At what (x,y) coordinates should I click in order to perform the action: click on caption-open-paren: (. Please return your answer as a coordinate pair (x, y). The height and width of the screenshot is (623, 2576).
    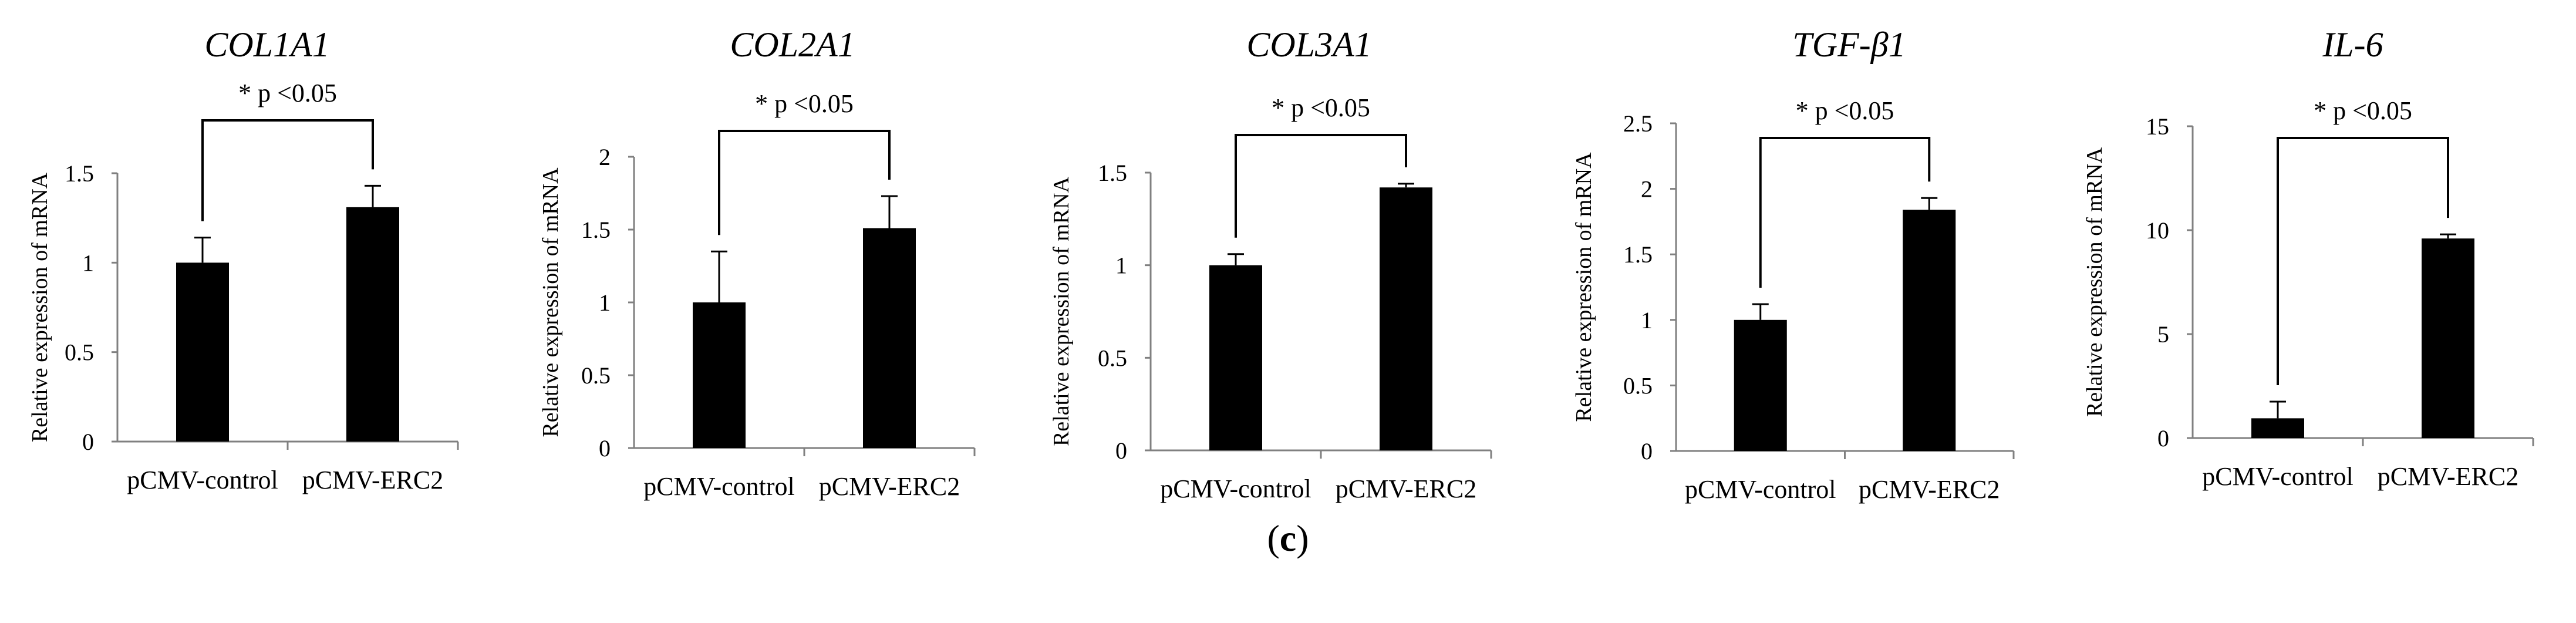
    Looking at the image, I should click on (1273, 538).